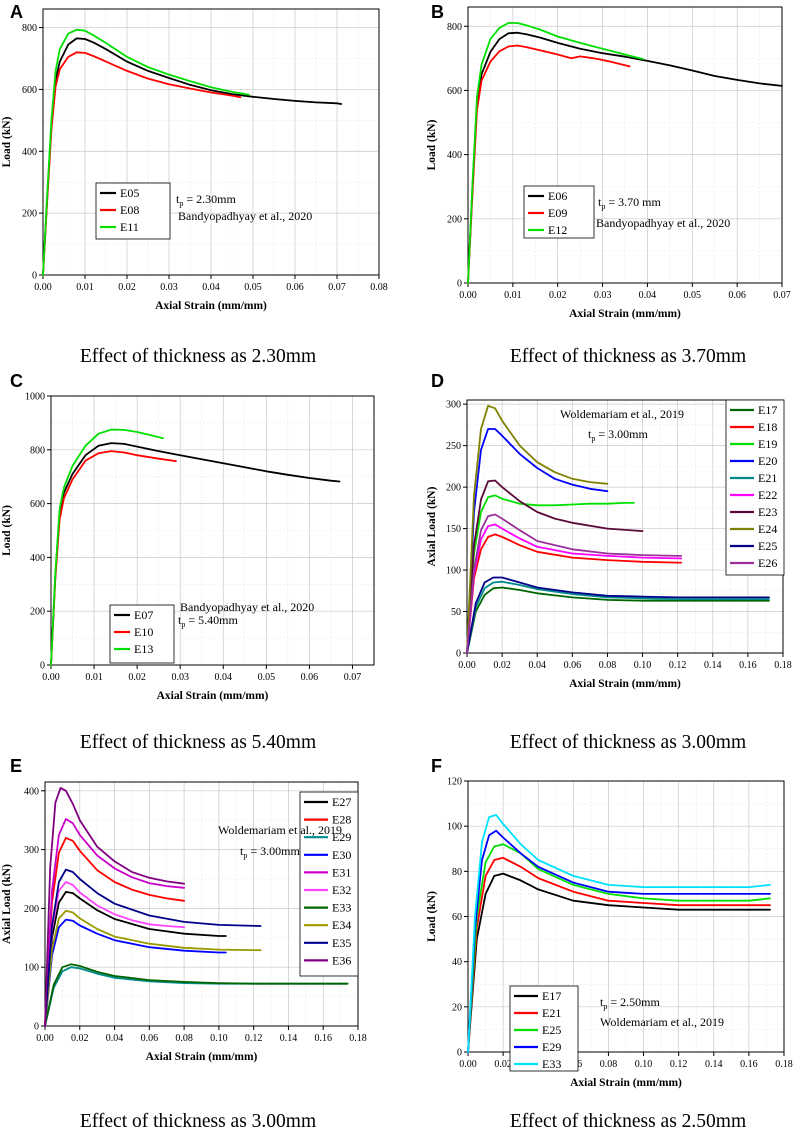 This screenshot has height=1135, width=809. What do you see at coordinates (341, 837) in the screenshot?
I see `legend-label: E29` at bounding box center [341, 837].